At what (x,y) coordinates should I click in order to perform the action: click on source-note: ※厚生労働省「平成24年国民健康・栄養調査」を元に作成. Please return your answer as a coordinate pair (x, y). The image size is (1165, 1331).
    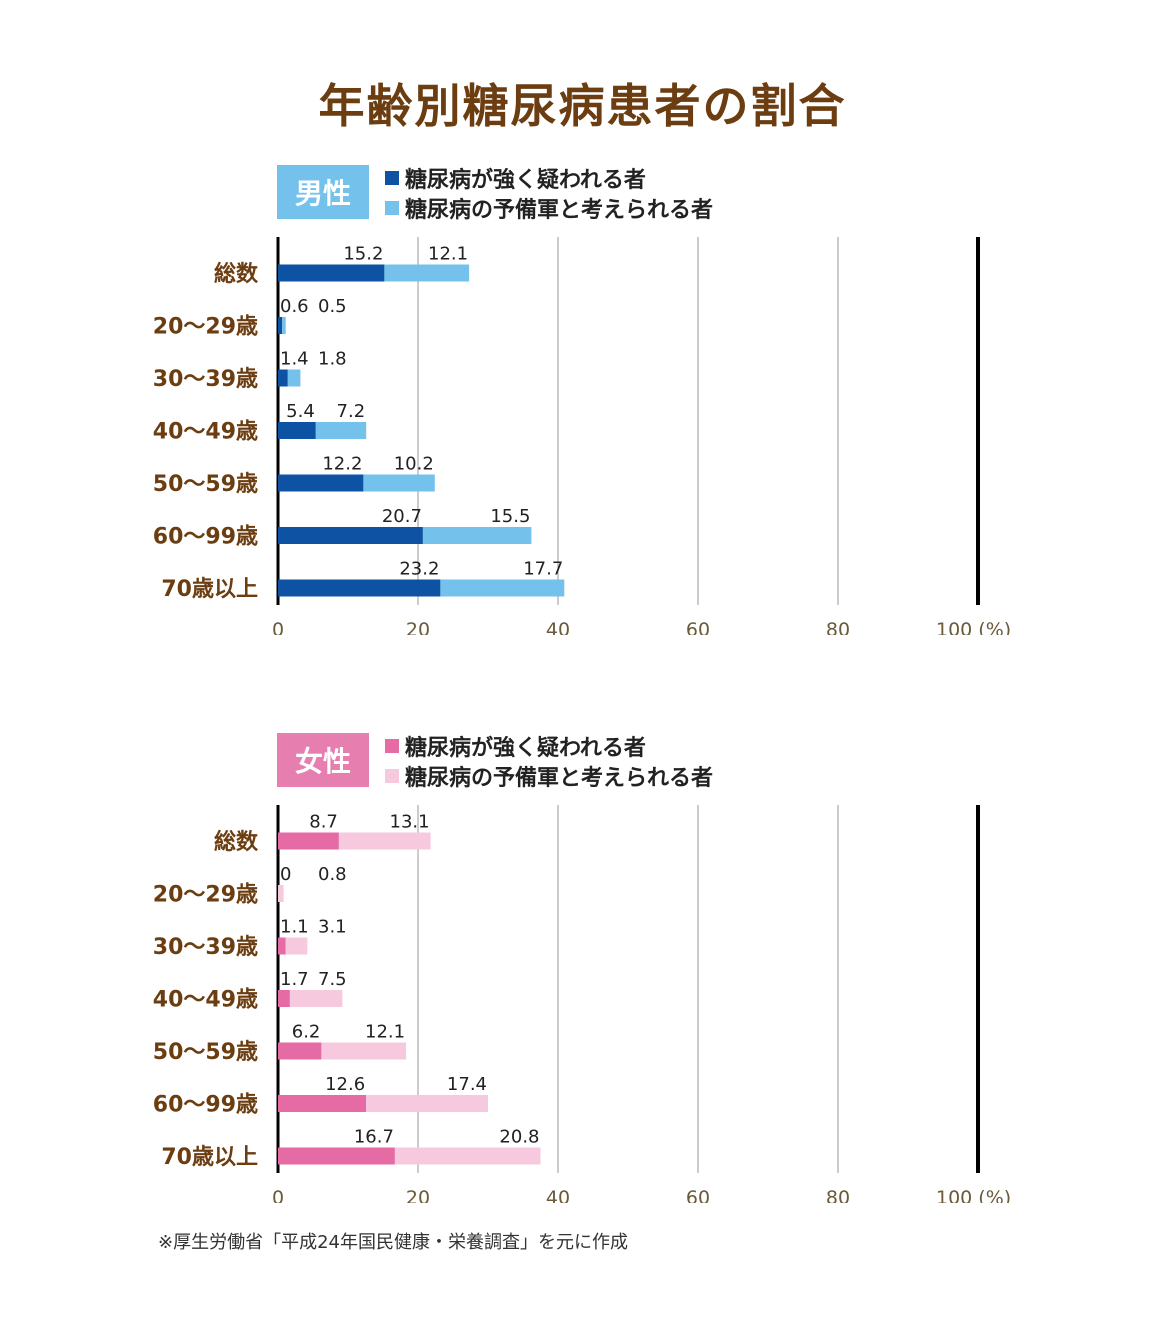
    Looking at the image, I should click on (393, 1242).